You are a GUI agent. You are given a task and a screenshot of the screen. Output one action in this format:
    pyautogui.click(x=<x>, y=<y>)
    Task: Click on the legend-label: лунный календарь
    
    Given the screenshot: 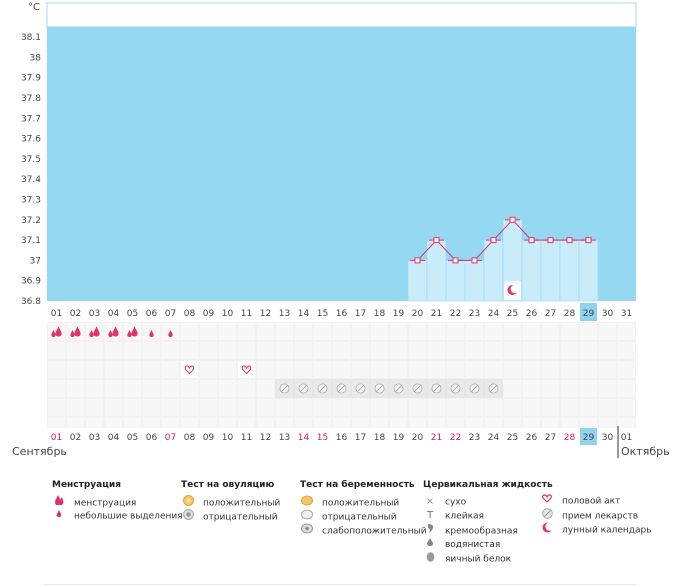 What is the action you would take?
    pyautogui.click(x=607, y=530)
    